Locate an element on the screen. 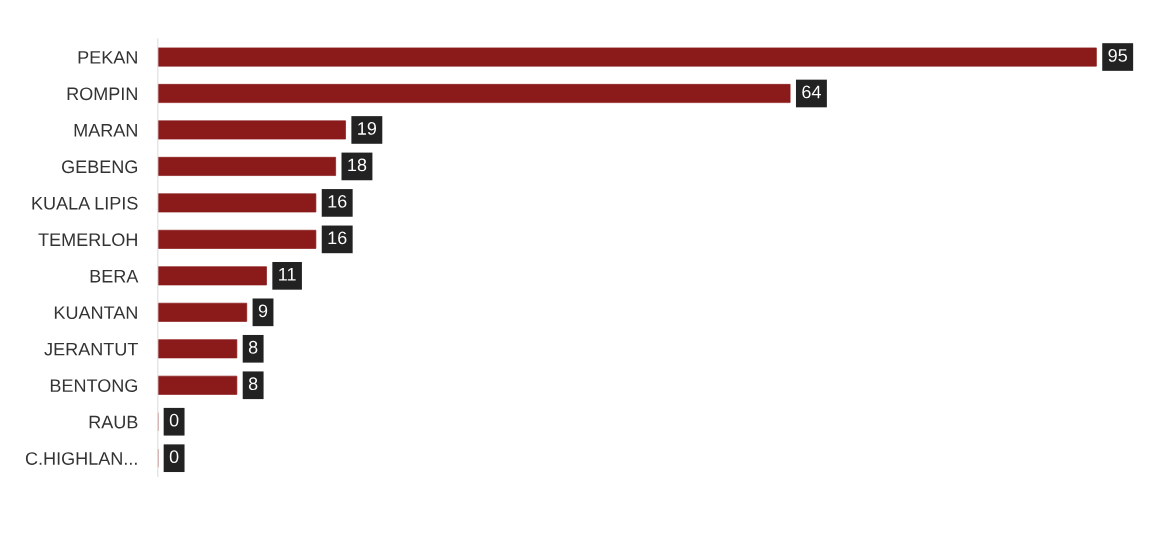 Image resolution: width=1169 pixels, height=554 pixels. y-tick-label: GEBENG is located at coordinates (100, 167).